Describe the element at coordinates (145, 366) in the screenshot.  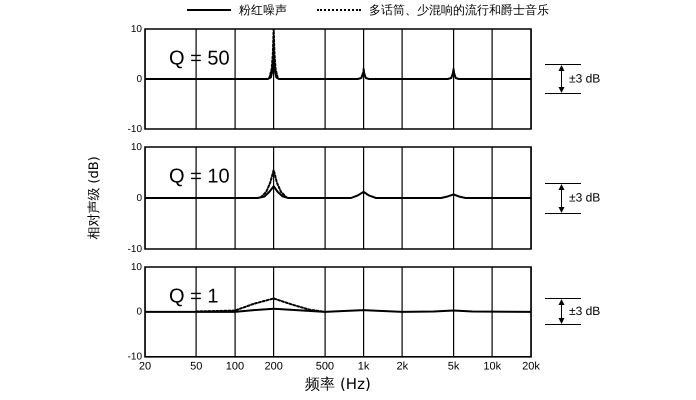
I see `x-tick-label: 20` at that location.